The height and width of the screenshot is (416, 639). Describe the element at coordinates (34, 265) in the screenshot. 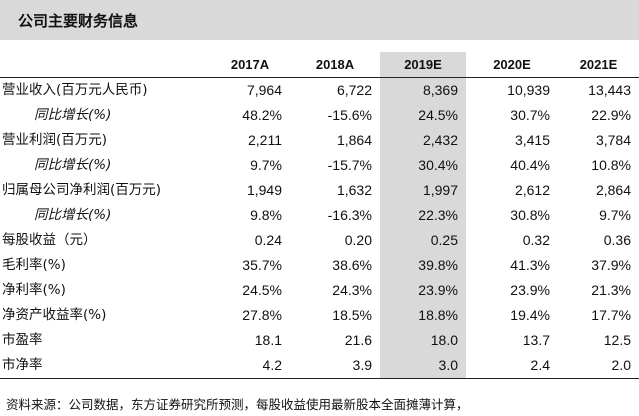

I see `row-label: 毛利率(%)` at that location.